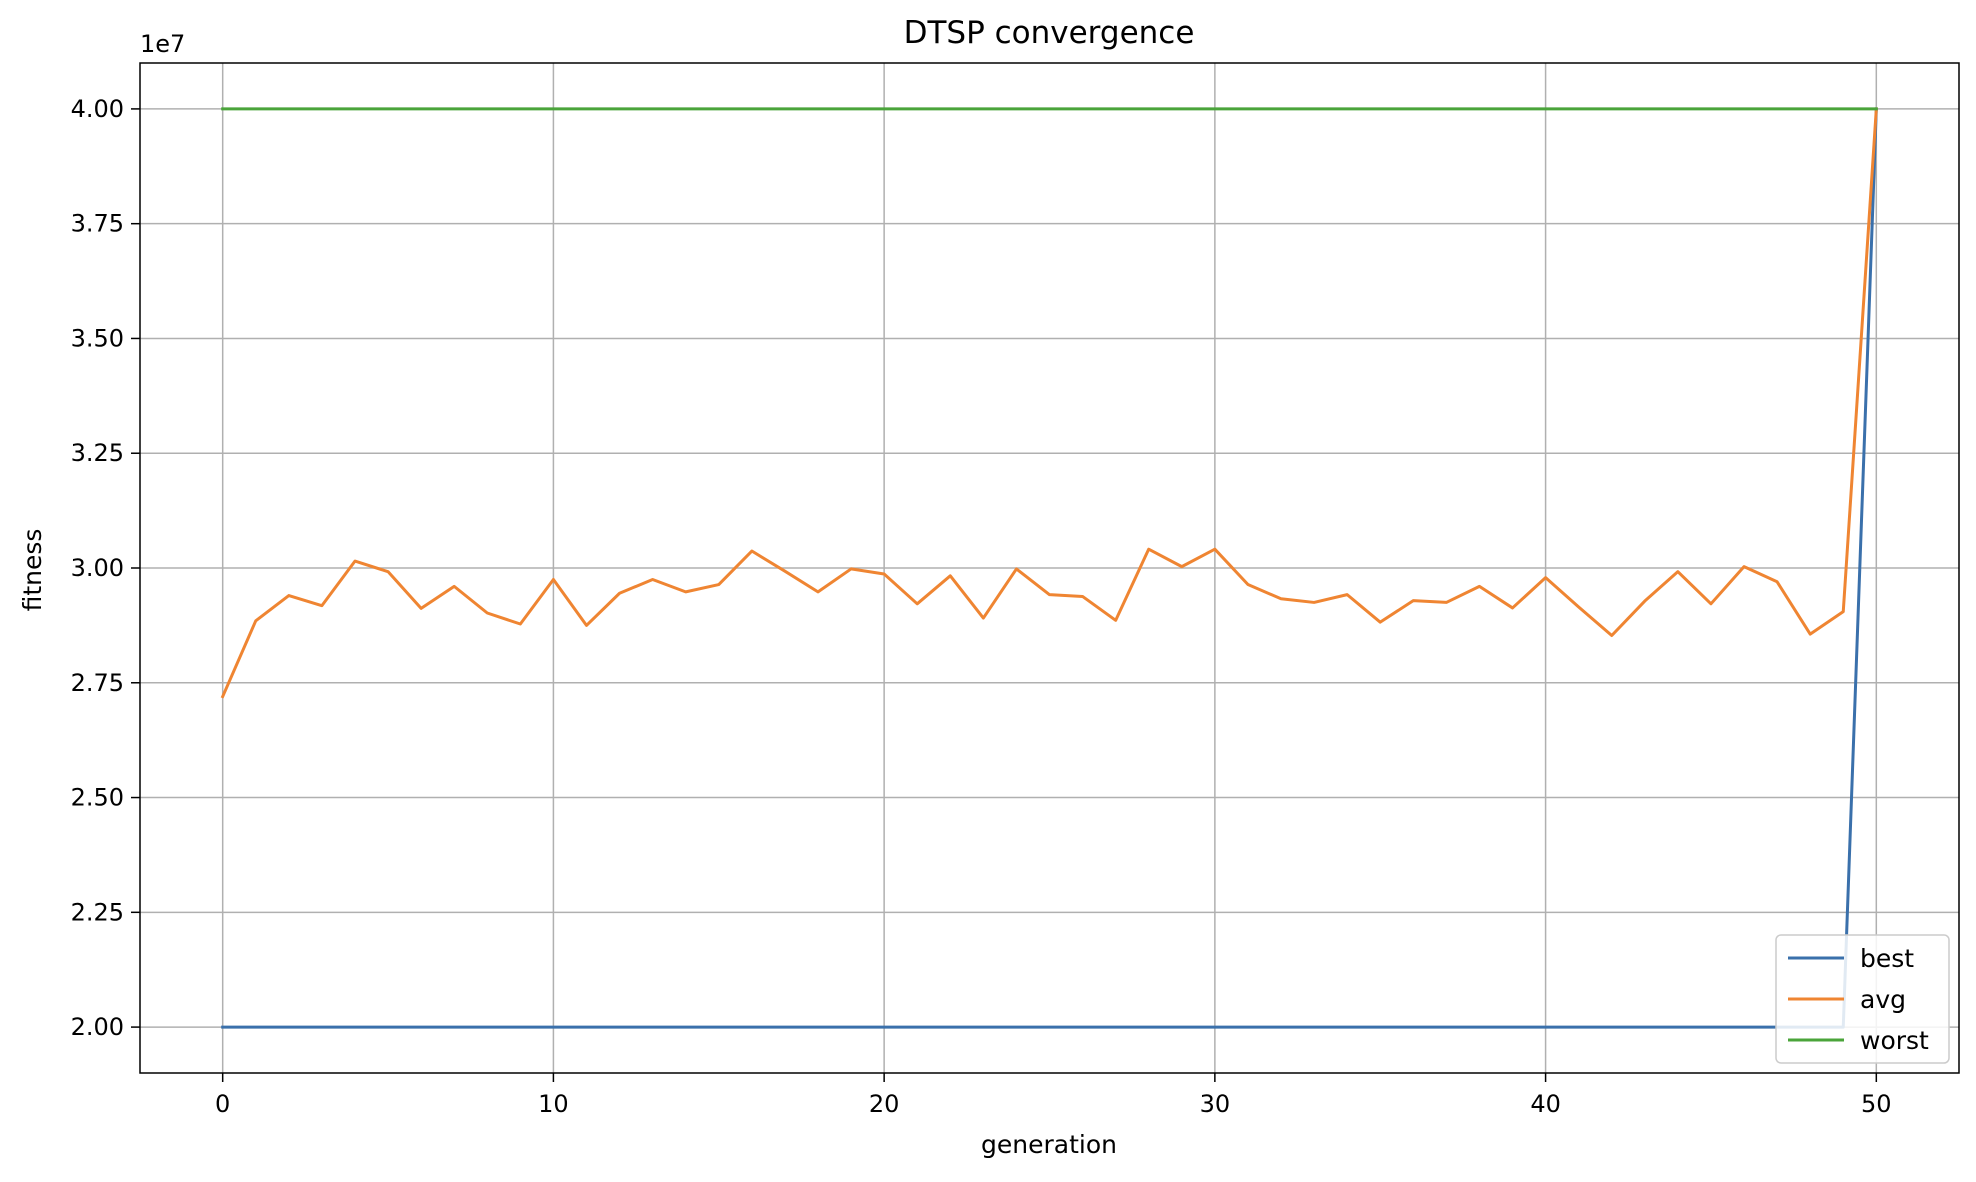  I want to click on legend-label-worst: worst, so click(1894, 1040).